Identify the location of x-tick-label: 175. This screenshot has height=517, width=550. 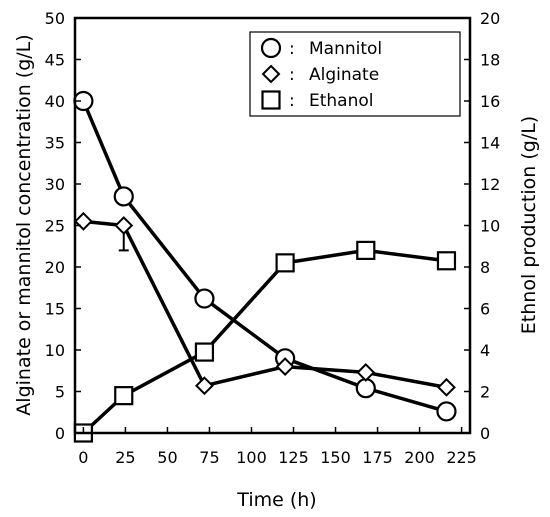
(377, 457).